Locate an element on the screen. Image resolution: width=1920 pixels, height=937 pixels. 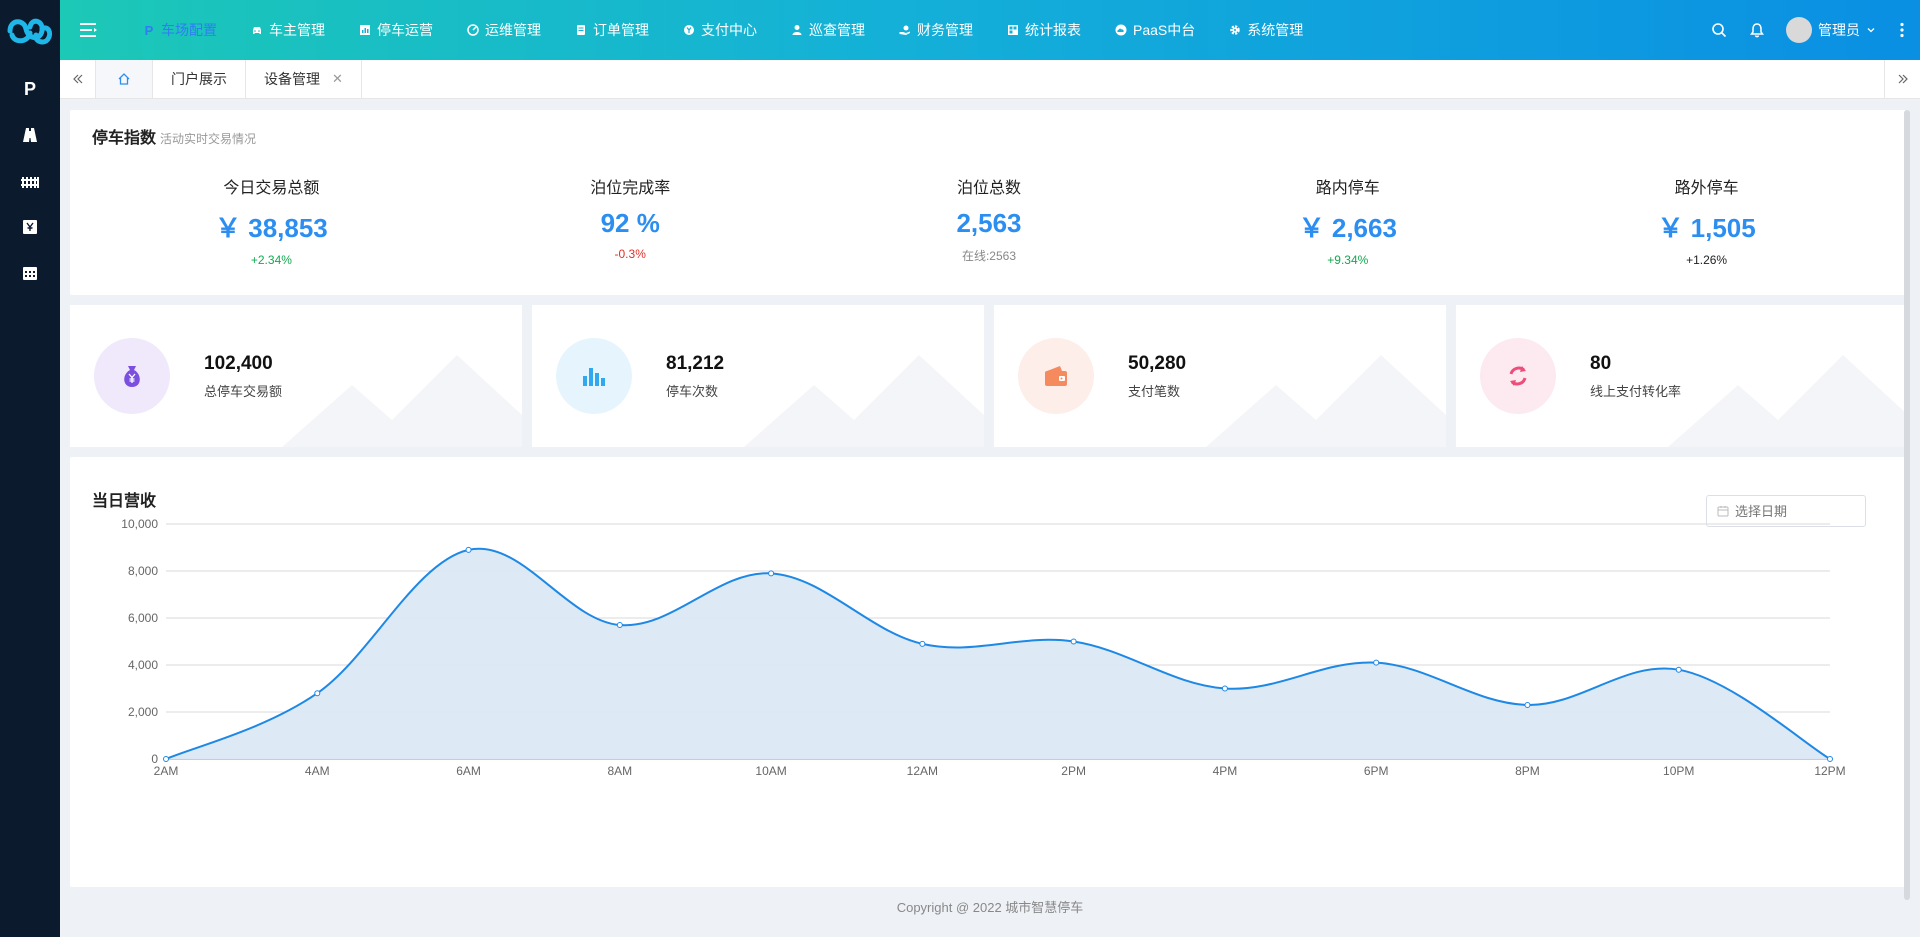
more-vertical-icon is located at coordinates (1902, 30).